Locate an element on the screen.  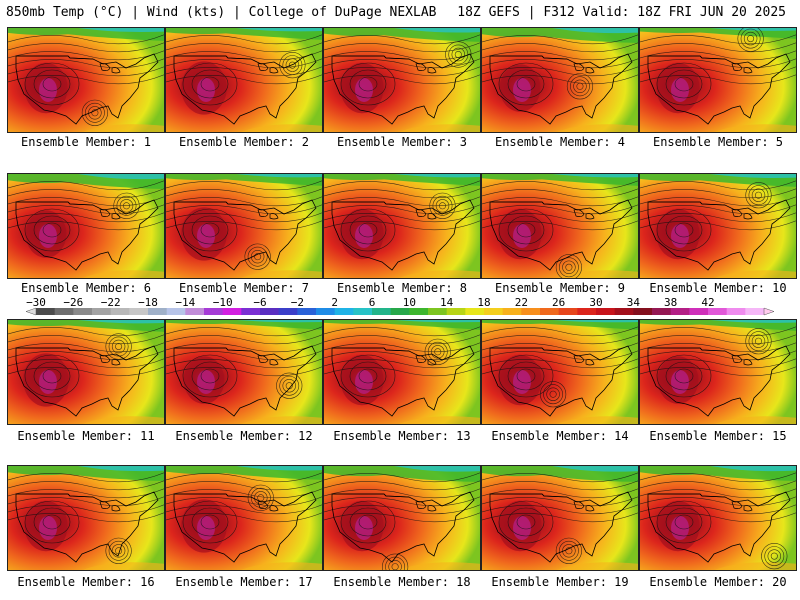
ensemble-member-label: Ensemble Member: 19 is located at coordinates (560, 582).